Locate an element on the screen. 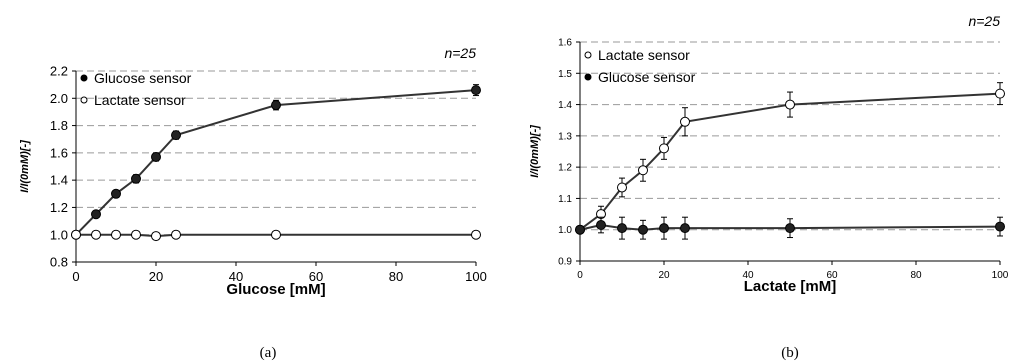 Image resolution: width=1012 pixels, height=362 pixels. y-tick-label: 1.5 is located at coordinates (565, 74).